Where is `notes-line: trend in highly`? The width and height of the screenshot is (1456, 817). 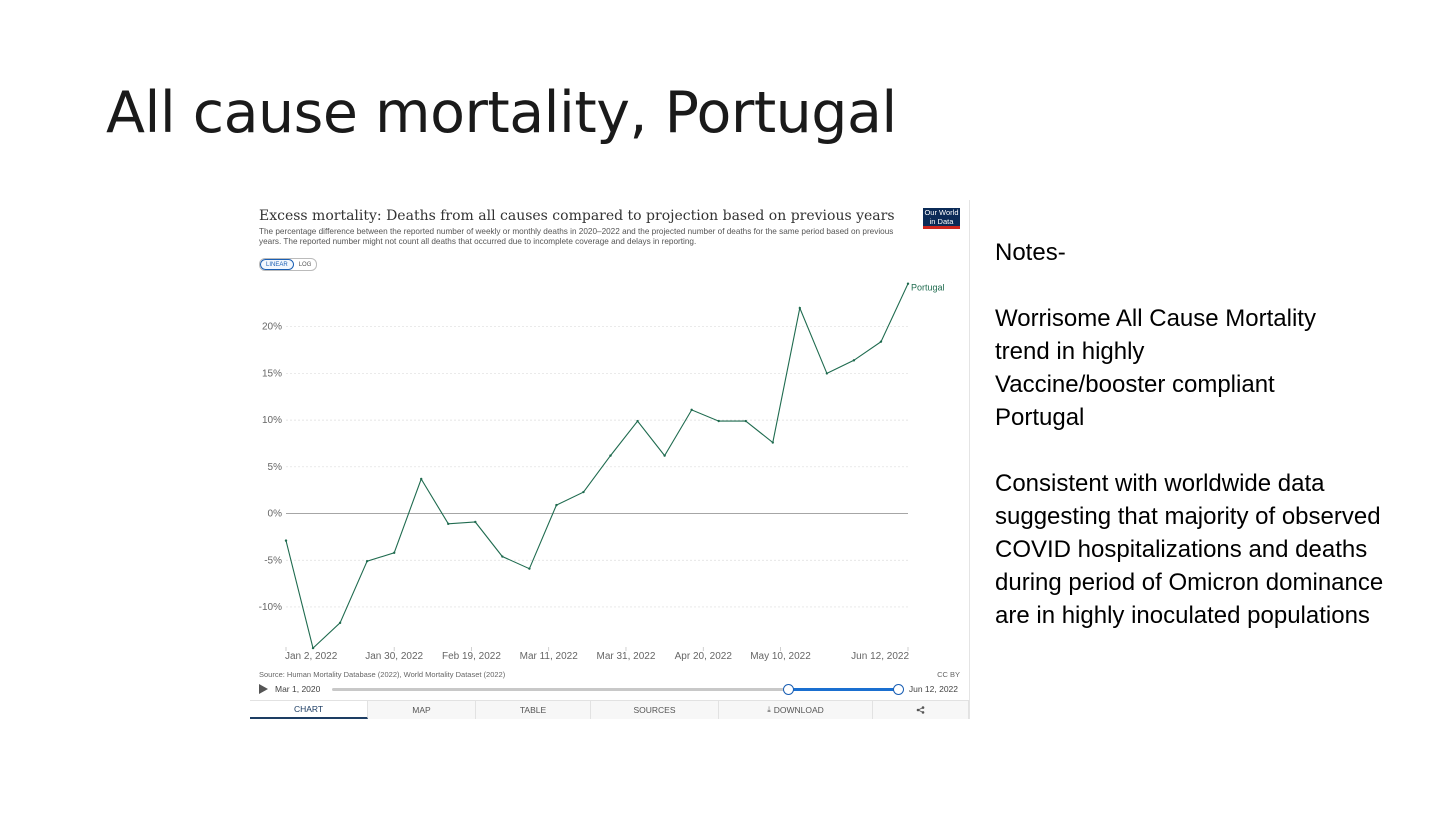
notes-line: trend in highly is located at coordinates (1070, 351).